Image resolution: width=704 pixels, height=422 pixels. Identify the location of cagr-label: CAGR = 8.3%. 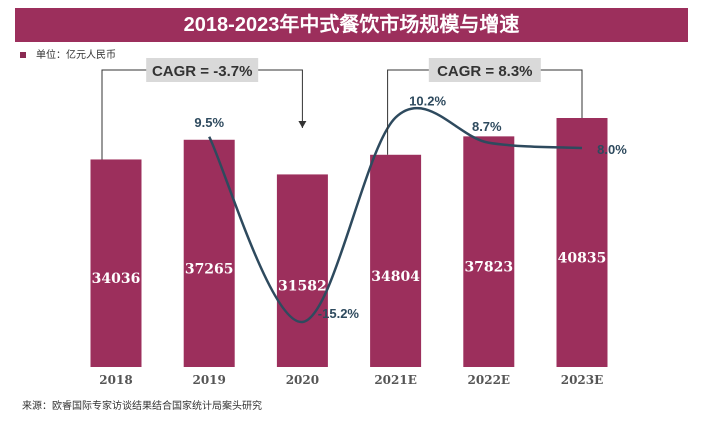
(484, 71).